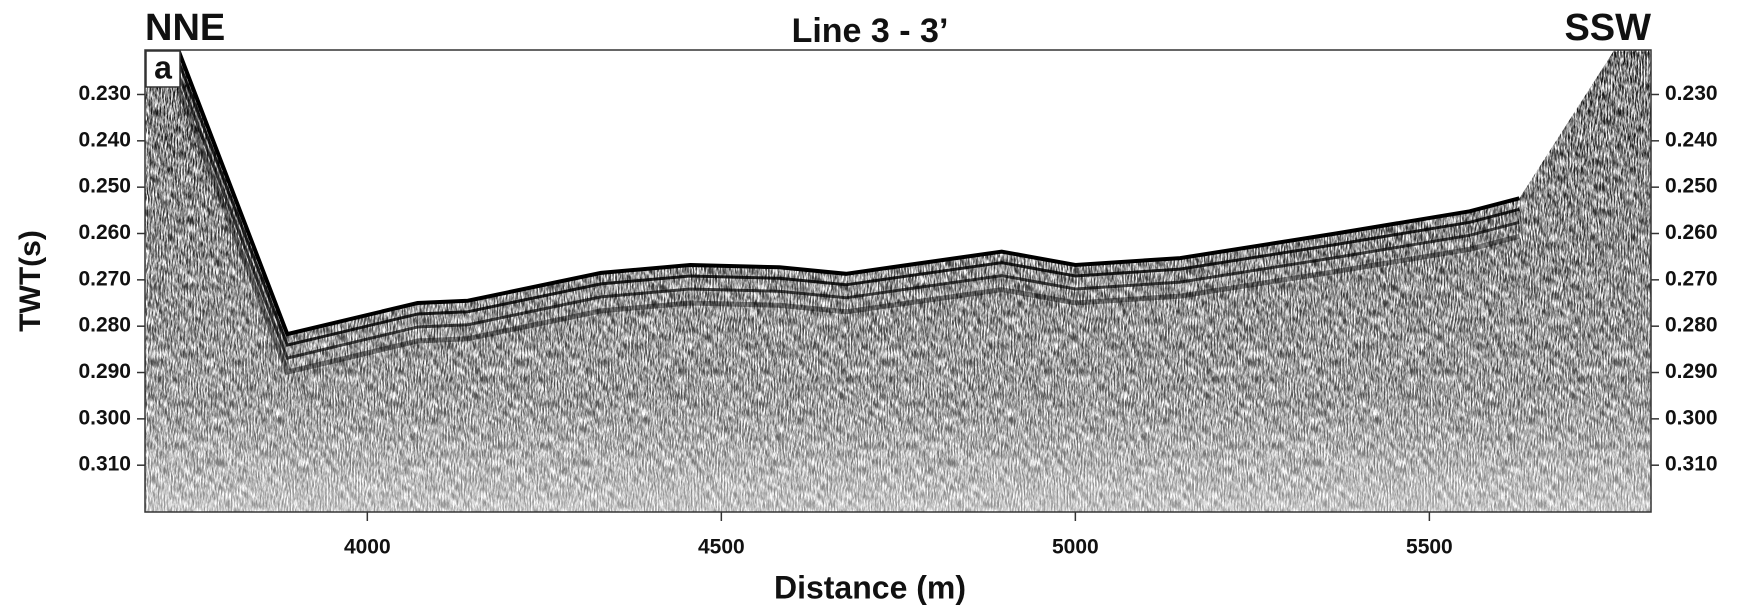 This screenshot has width=1745, height=613. I want to click on y-tick-label-right: 0.300, so click(1691, 417).